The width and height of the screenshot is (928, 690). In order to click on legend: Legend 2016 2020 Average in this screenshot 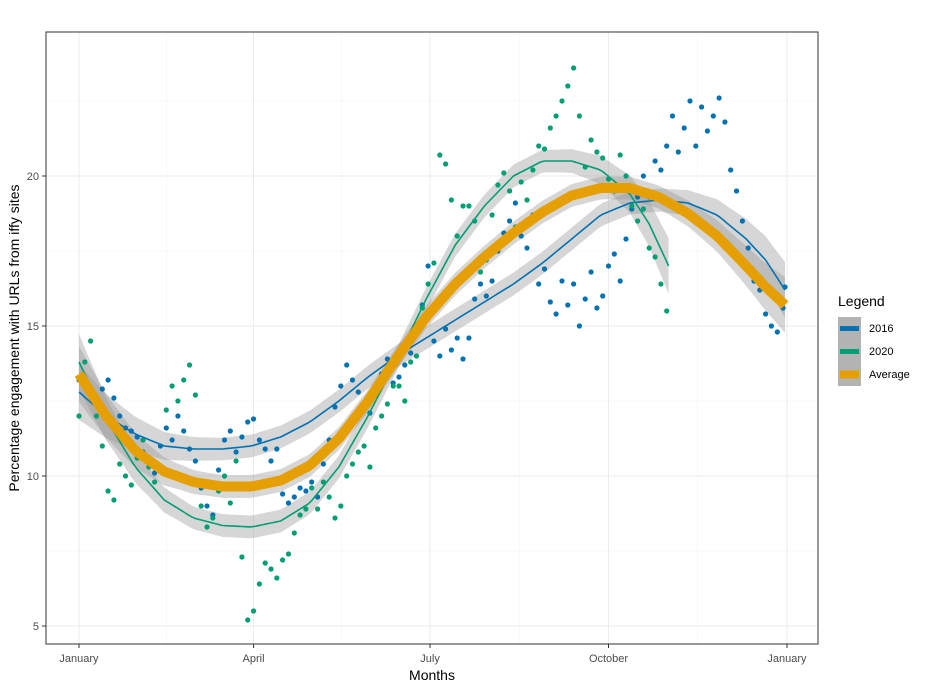, I will do `click(874, 339)`.